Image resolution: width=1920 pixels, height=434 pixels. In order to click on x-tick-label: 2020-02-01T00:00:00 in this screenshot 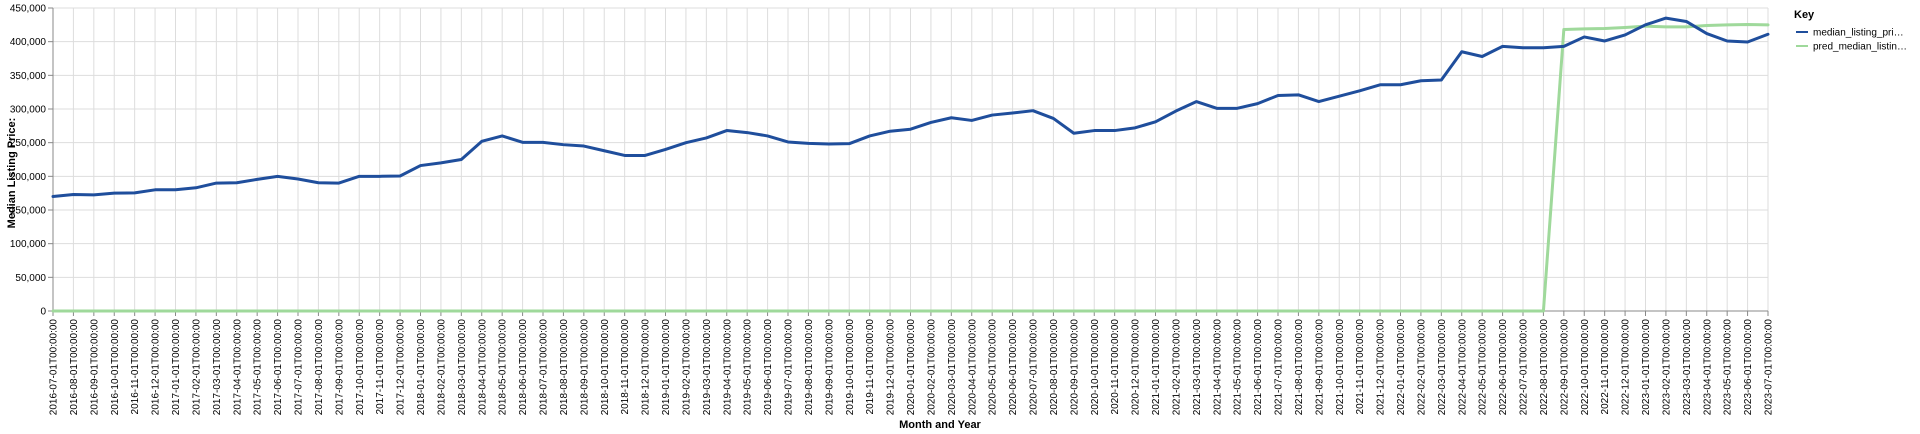, I will do `click(931, 367)`.